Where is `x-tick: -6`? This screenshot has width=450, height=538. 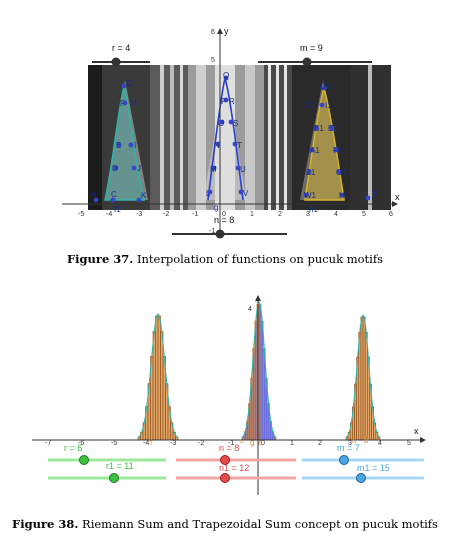 x-tick: -6 is located at coordinates (81, 443).